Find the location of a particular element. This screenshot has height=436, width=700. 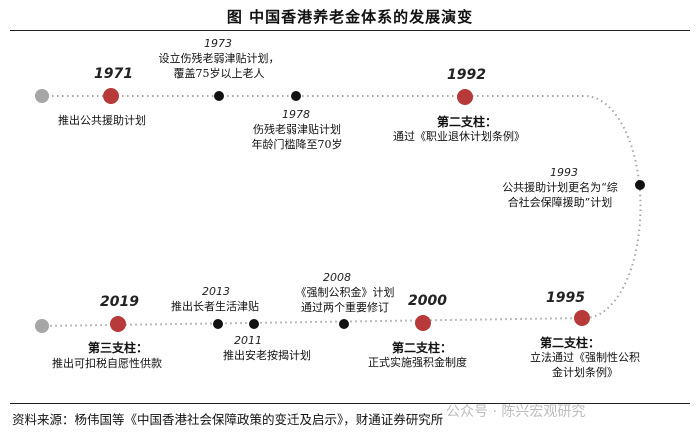

dot-1992 is located at coordinates (465, 97).